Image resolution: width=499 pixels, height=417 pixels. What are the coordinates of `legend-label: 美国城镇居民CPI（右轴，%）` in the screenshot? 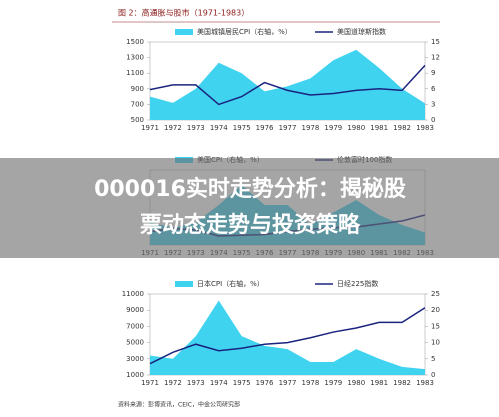 It's located at (244, 31).